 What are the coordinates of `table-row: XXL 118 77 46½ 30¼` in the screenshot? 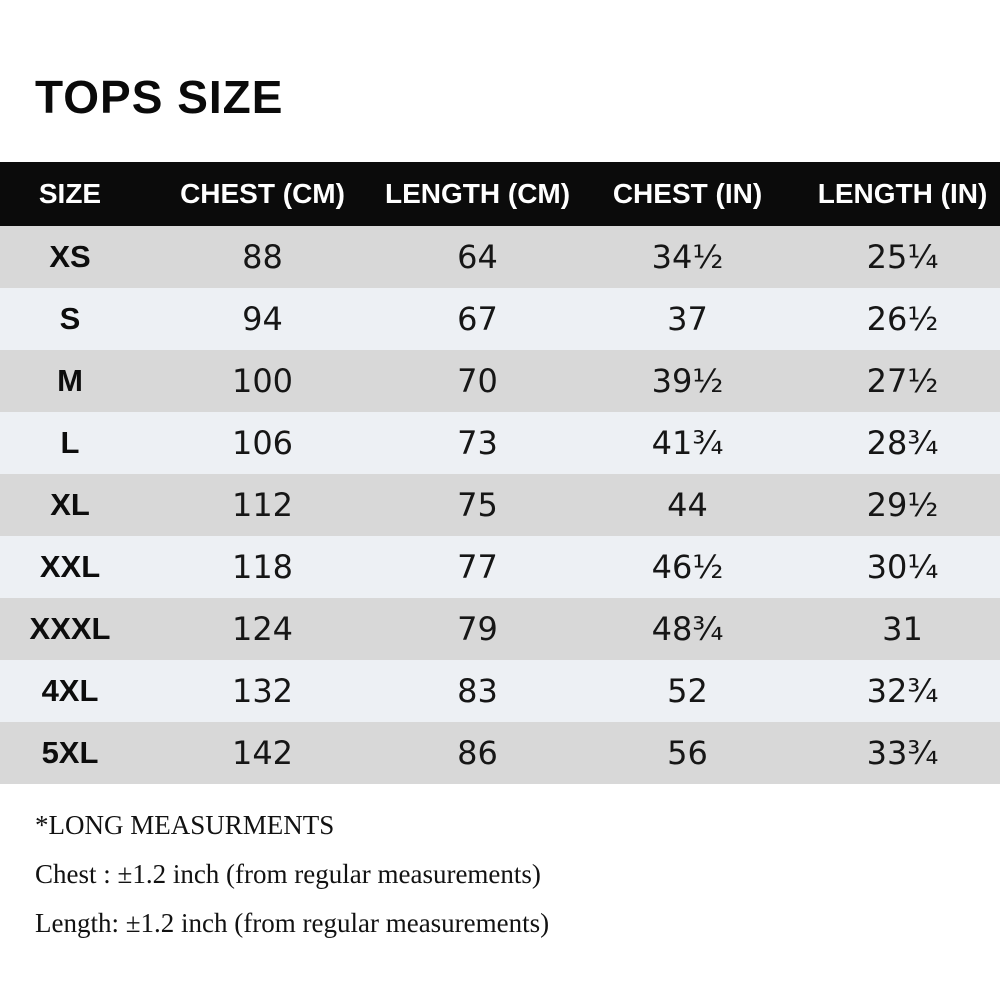 It's located at (500, 567).